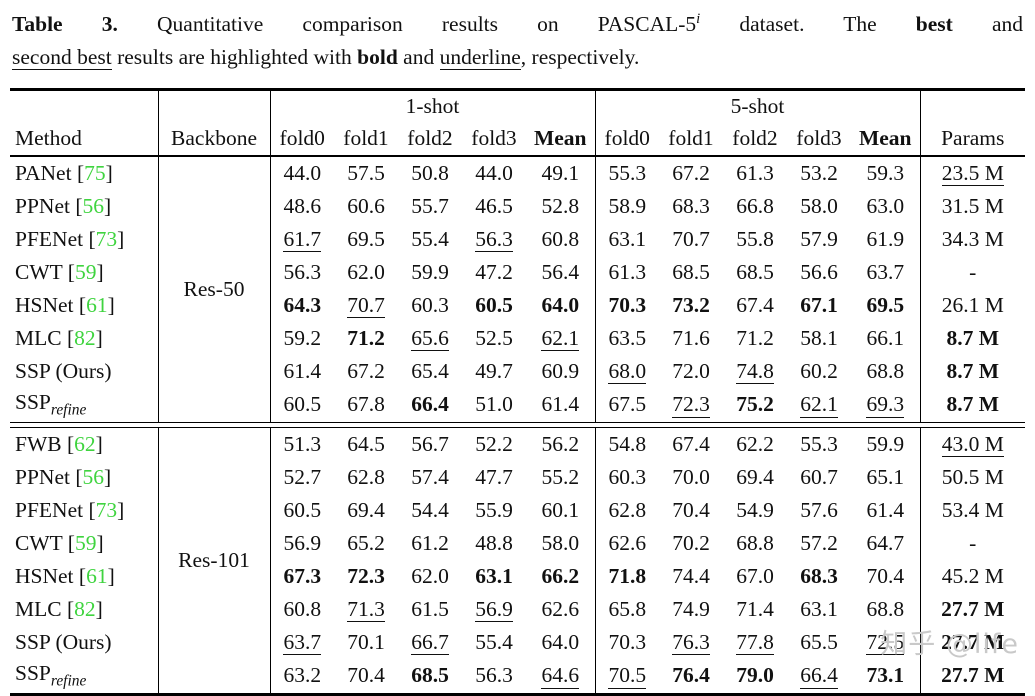 The height and width of the screenshot is (696, 1035). What do you see at coordinates (885, 444) in the screenshot?
I see `value-cell: 59.9` at bounding box center [885, 444].